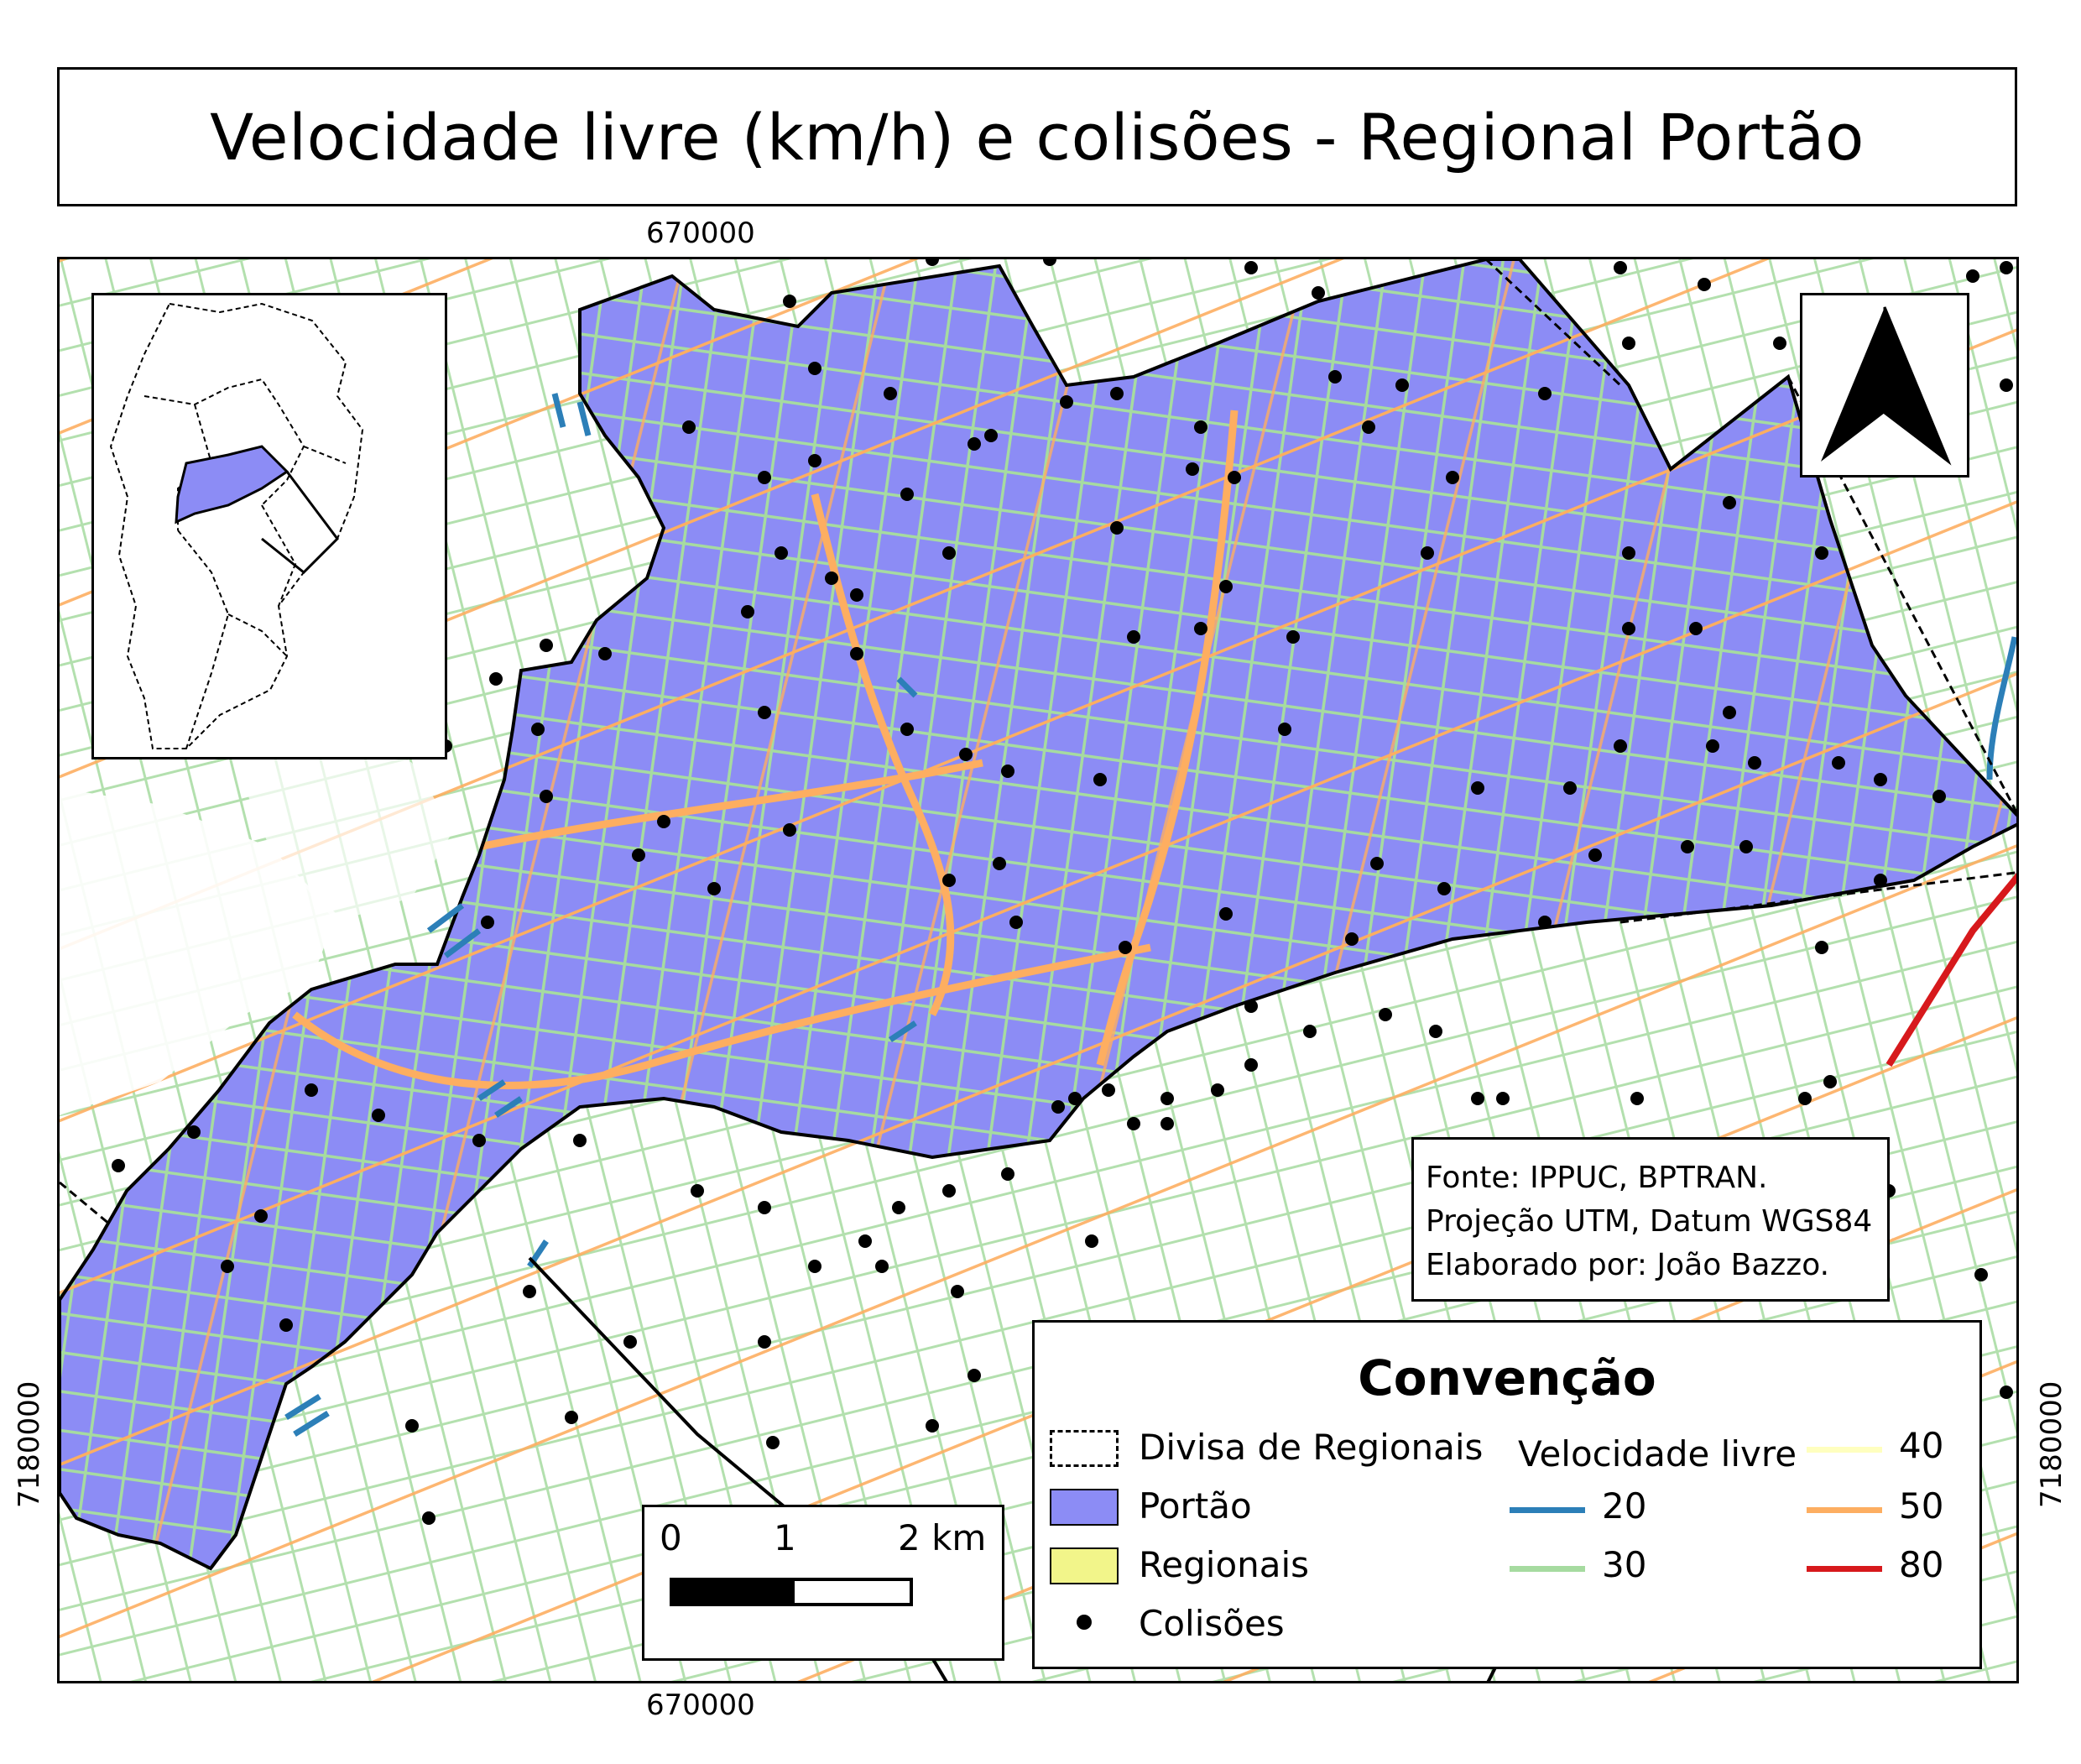 Image resolution: width=2081 pixels, height=1764 pixels. What do you see at coordinates (671, 1537) in the screenshot?
I see `scale-label-0: 0` at bounding box center [671, 1537].